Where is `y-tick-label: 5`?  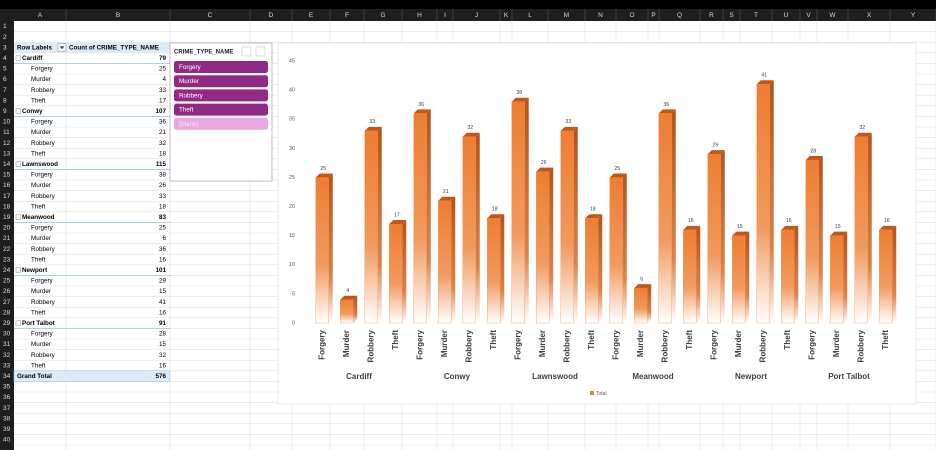 y-tick-label: 5 is located at coordinates (293, 294).